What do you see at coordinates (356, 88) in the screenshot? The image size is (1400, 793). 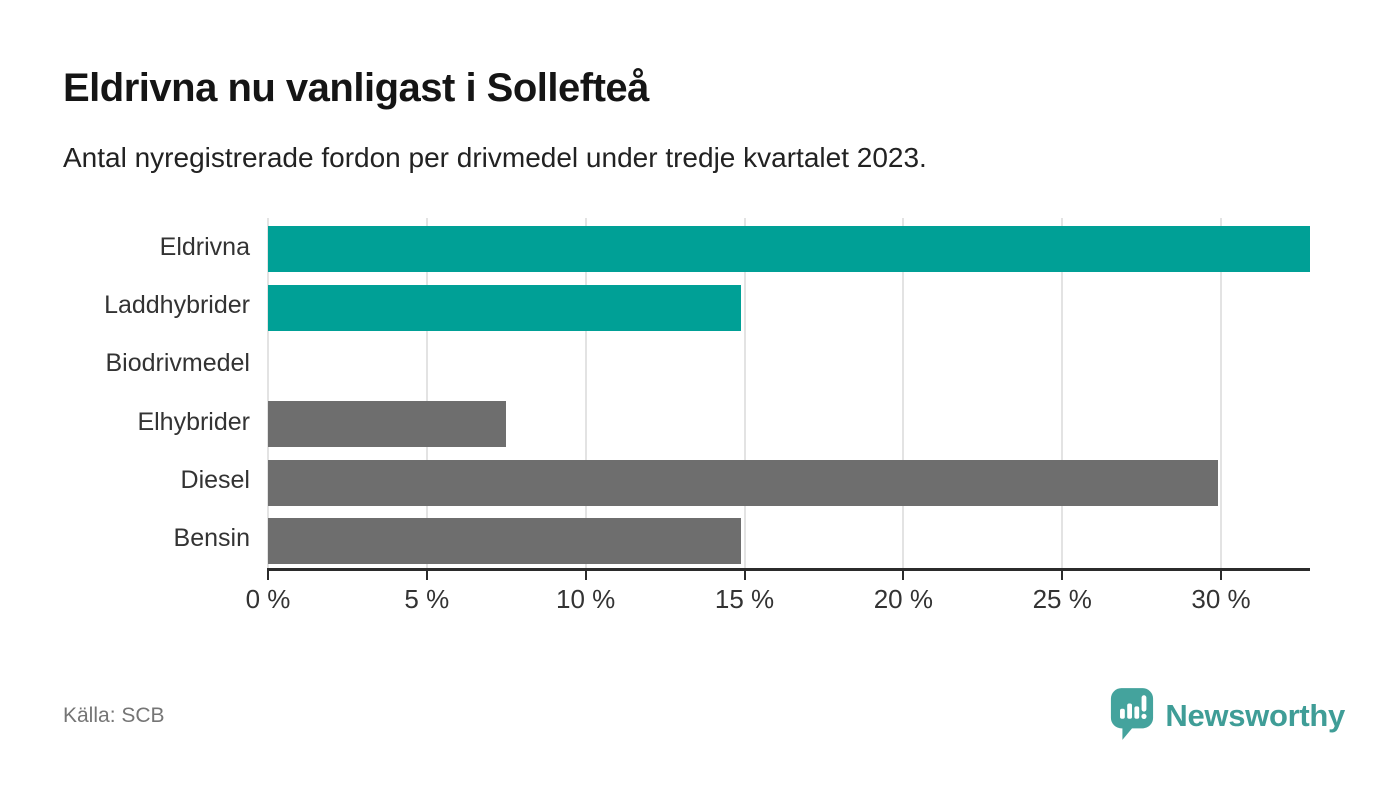 I see `chart-title: Eldrivna nu vanligast i Sollefteå` at bounding box center [356, 88].